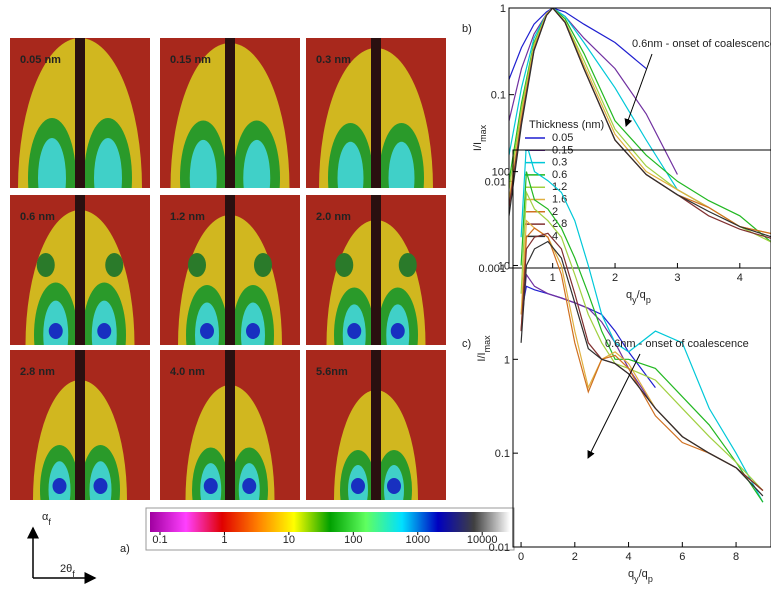 The width and height of the screenshot is (771, 613). Describe the element at coordinates (559, 163) in the screenshot. I see `legend-label: 0.3` at that location.